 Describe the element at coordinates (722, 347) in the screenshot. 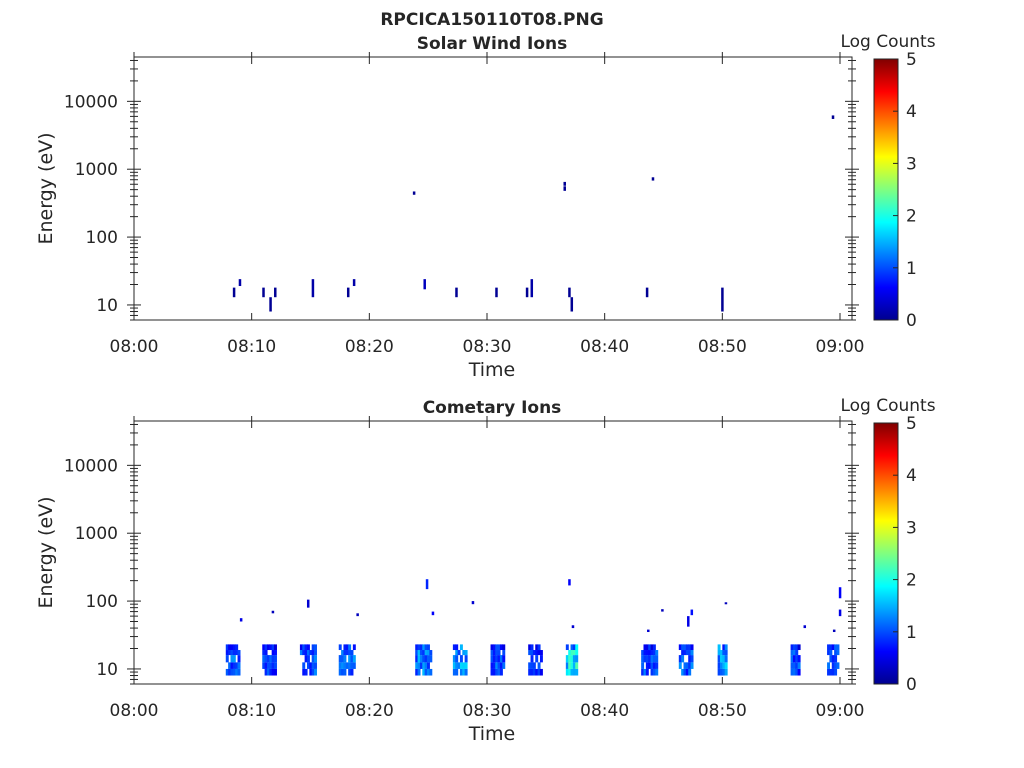

I see `x-tick-label: 08:50` at that location.